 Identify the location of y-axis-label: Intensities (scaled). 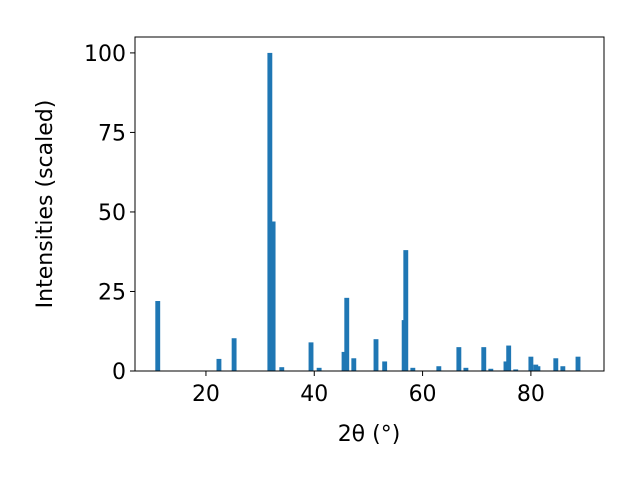
(45, 204).